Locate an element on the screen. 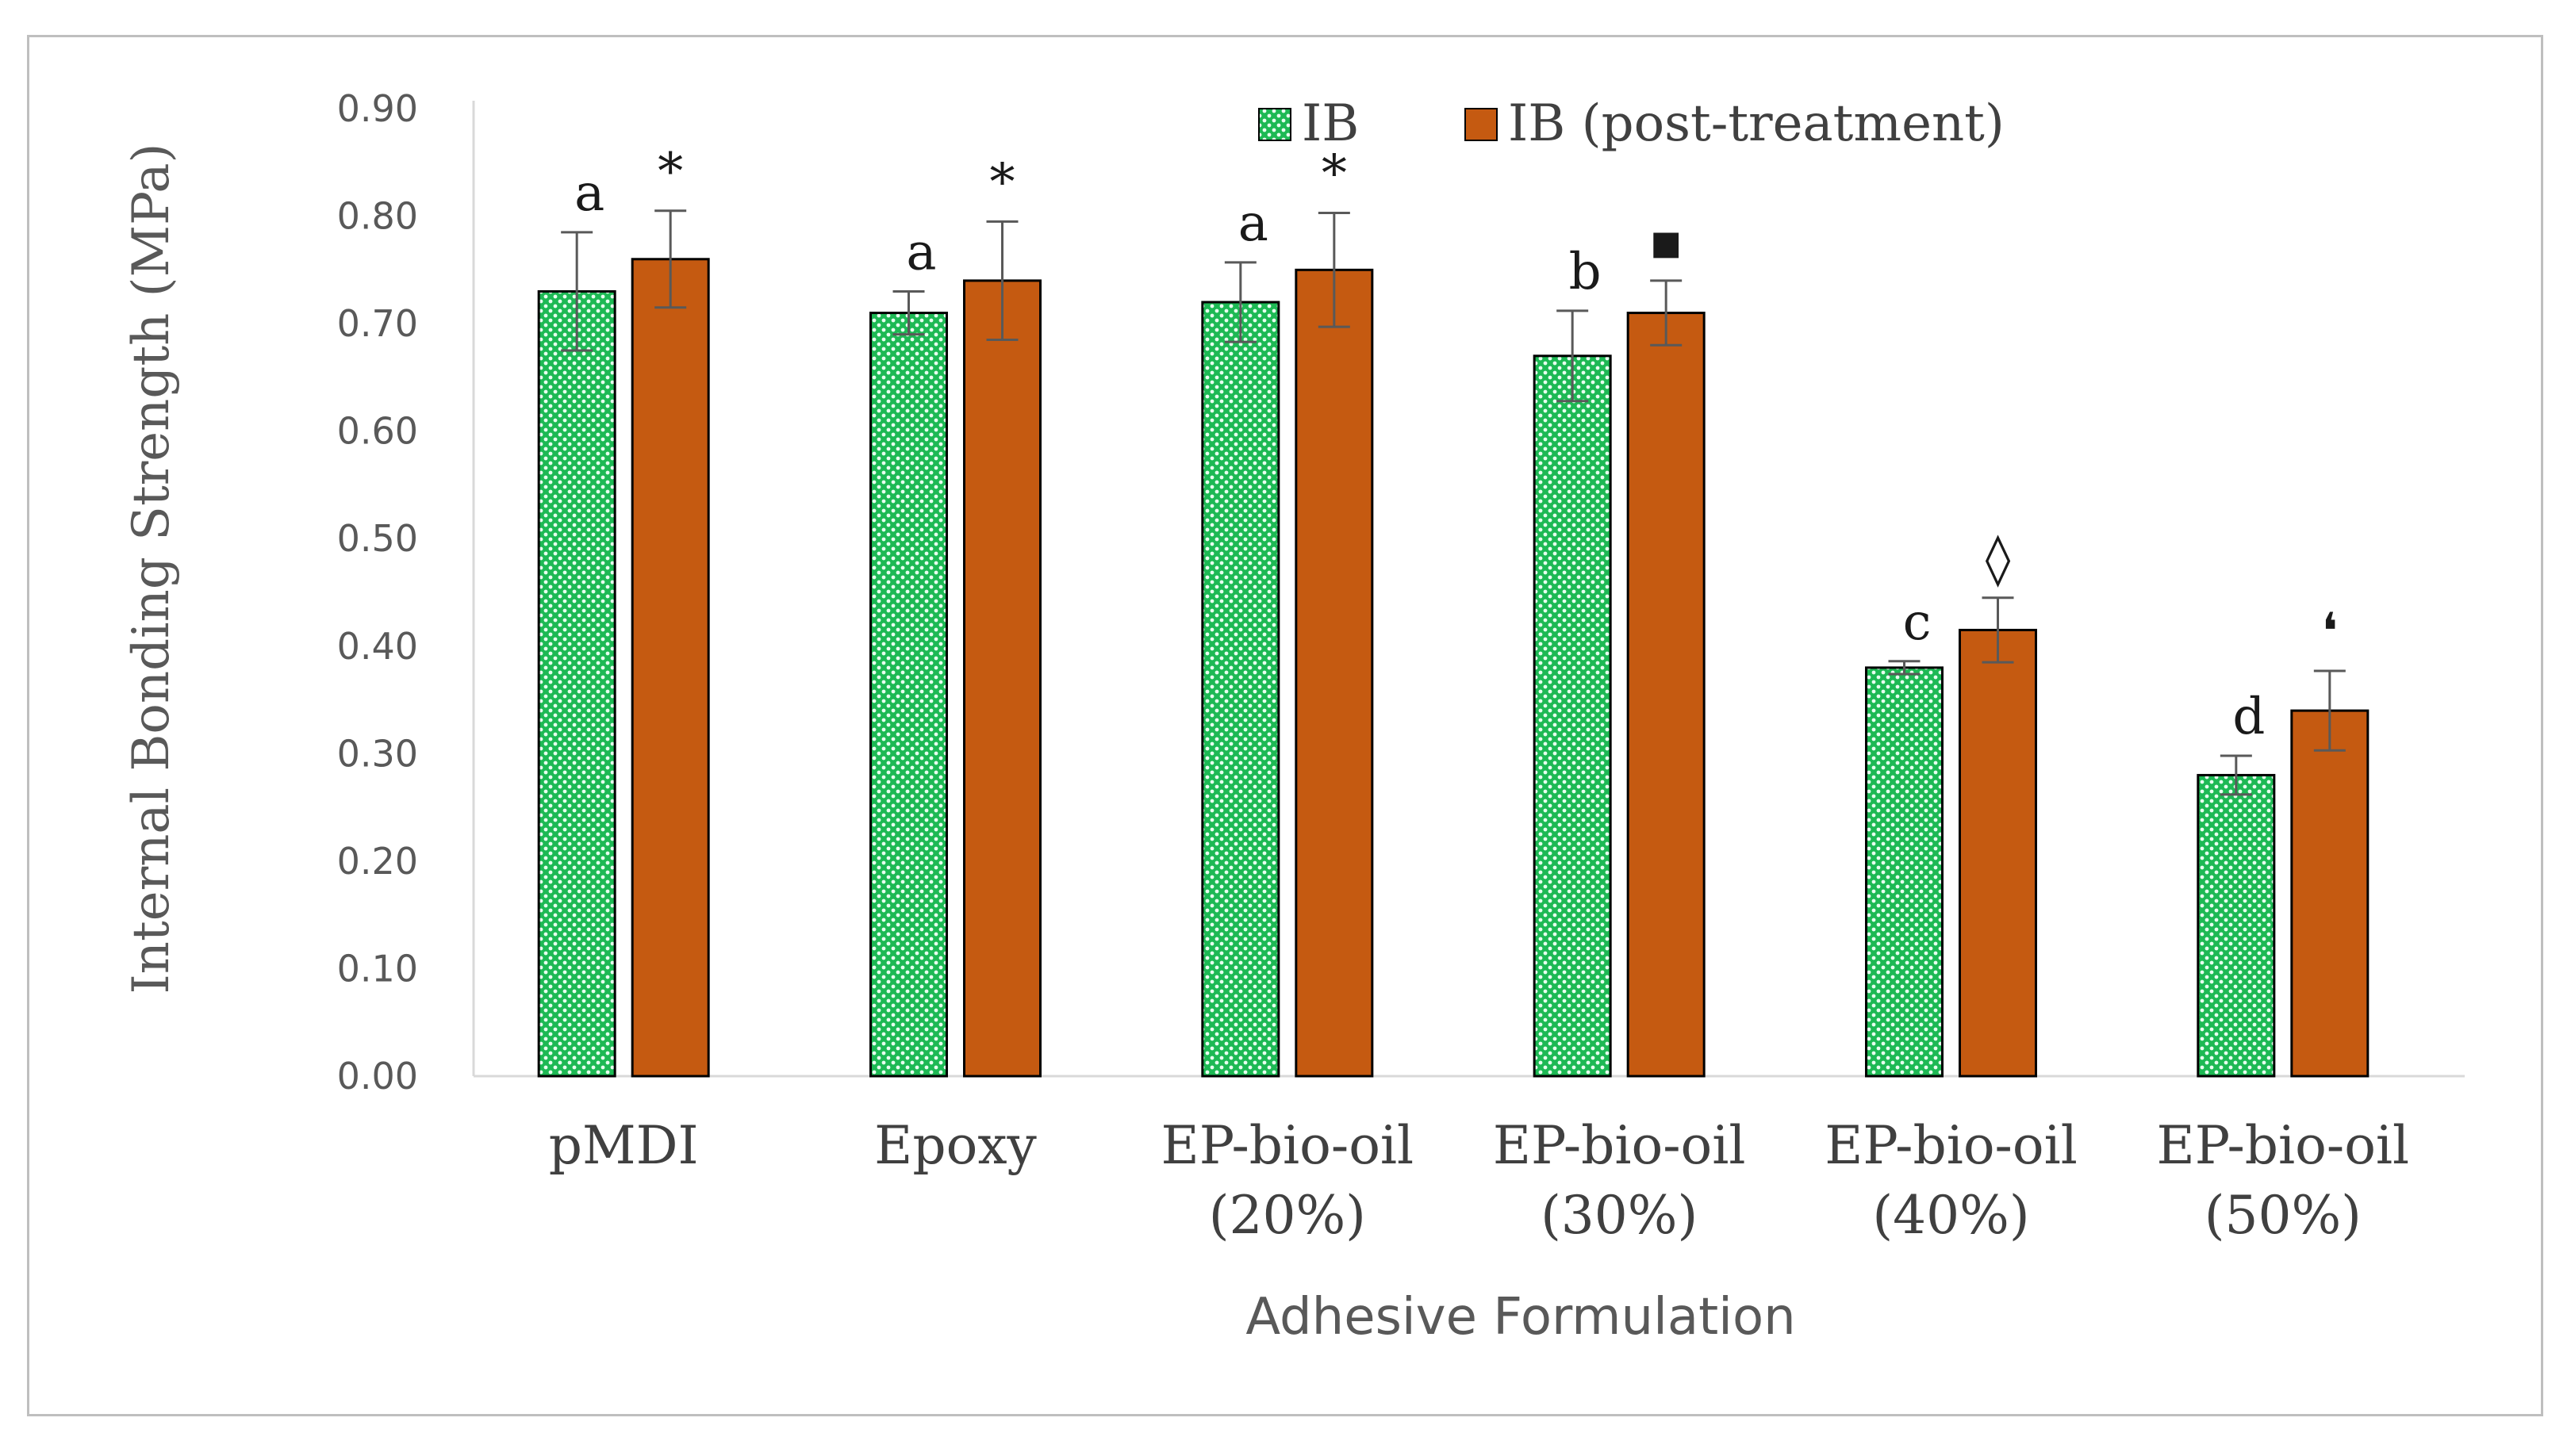  legend-swatch-ib-post-treatment is located at coordinates (1481, 124).